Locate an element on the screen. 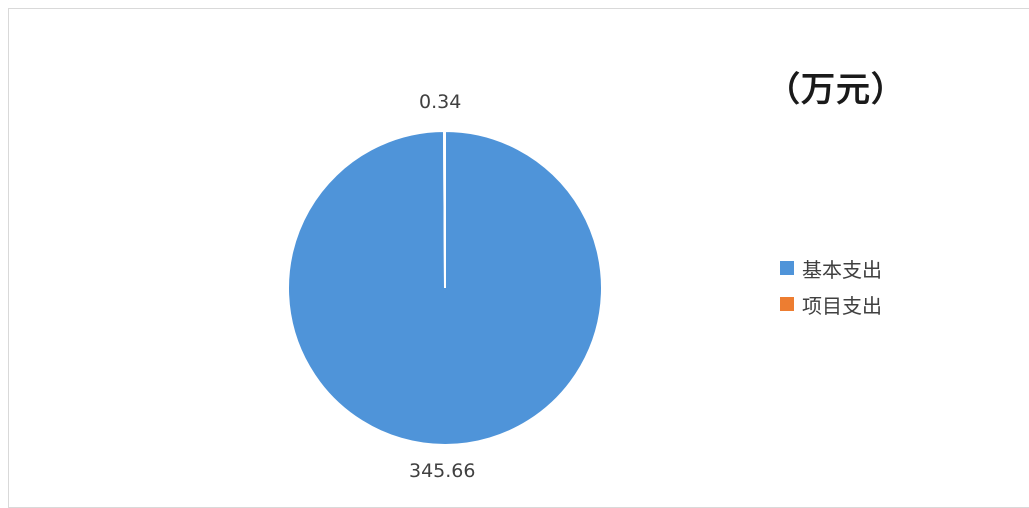 The height and width of the screenshot is (508, 1029). data-label-jiben: 345.66 is located at coordinates (442, 471).